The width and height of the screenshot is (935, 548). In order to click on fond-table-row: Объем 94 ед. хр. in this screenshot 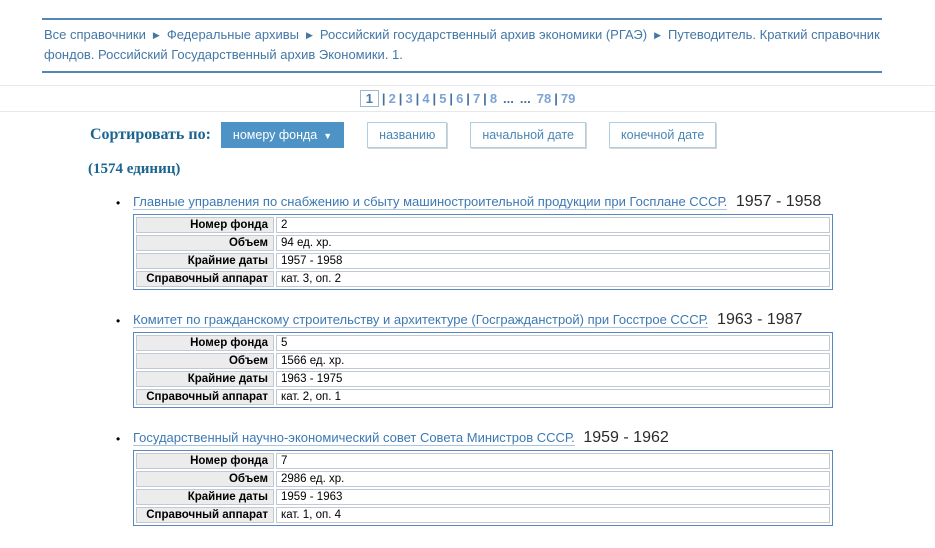, I will do `click(483, 243)`.